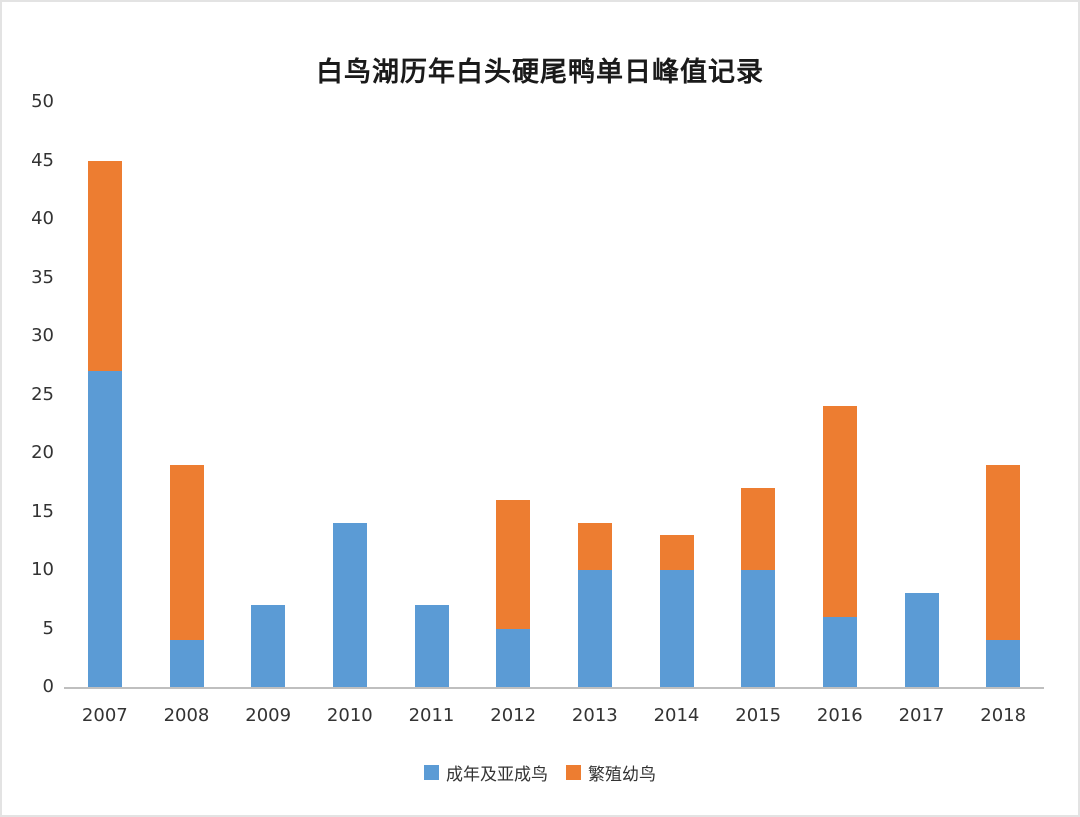  What do you see at coordinates (1003, 715) in the screenshot?
I see `x-tick-label: 2018` at bounding box center [1003, 715].